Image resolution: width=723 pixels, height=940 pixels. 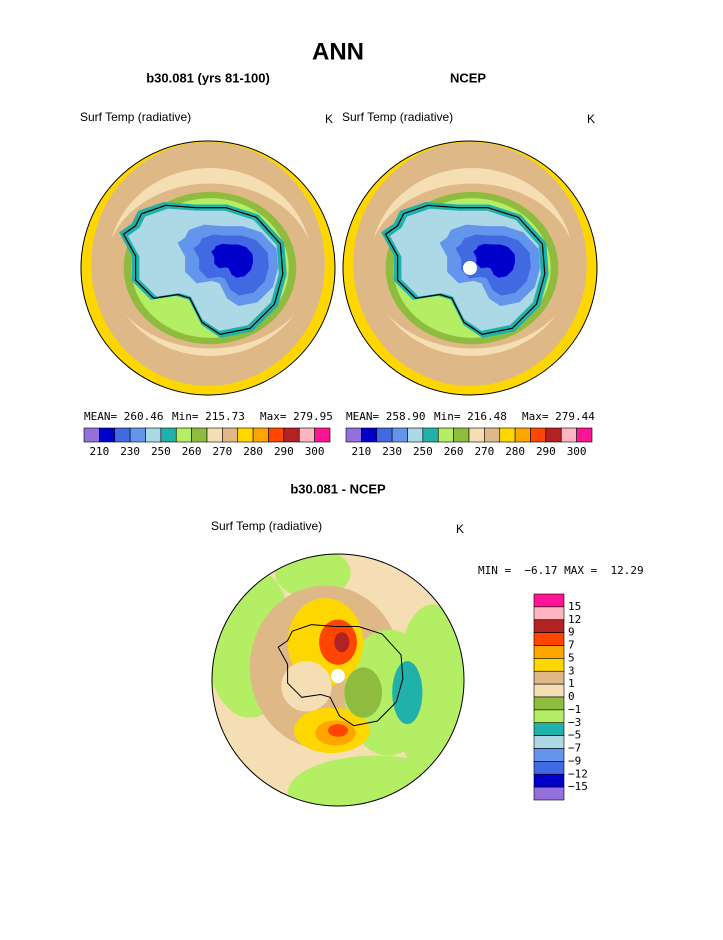 What do you see at coordinates (571, 683) in the screenshot?
I see `colorbar-label: 1` at bounding box center [571, 683].